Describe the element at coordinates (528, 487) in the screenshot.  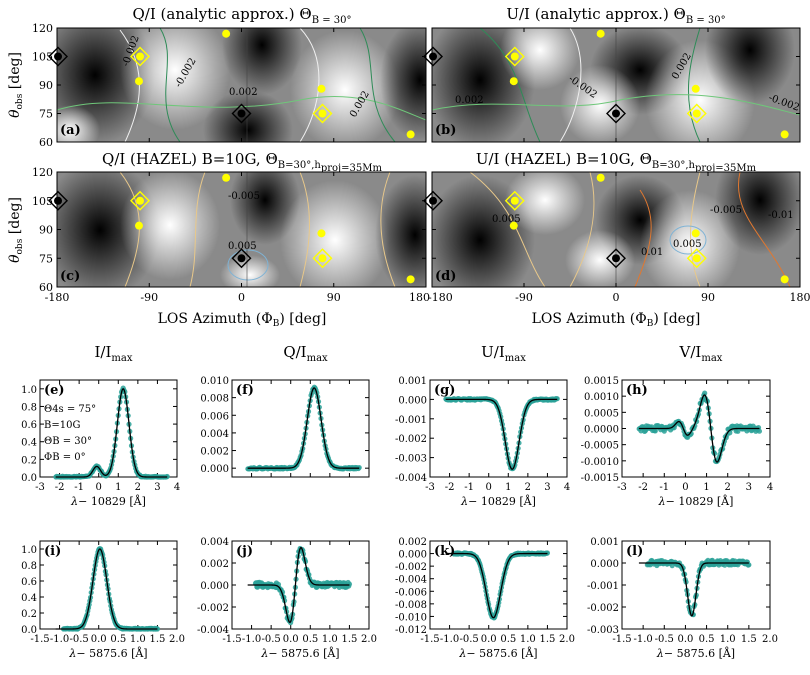
I see `xtick-label: 2` at that location.